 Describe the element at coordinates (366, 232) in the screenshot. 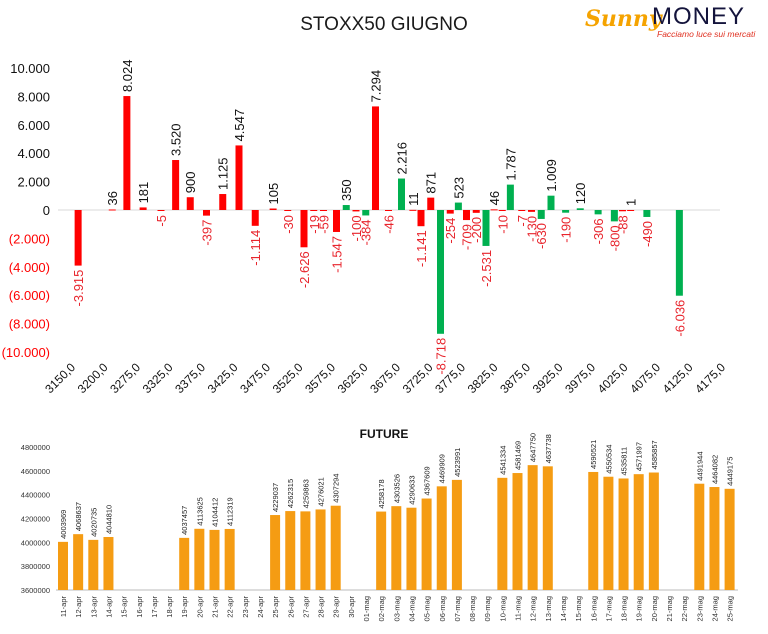

I see `bar-value-label: -384` at that location.